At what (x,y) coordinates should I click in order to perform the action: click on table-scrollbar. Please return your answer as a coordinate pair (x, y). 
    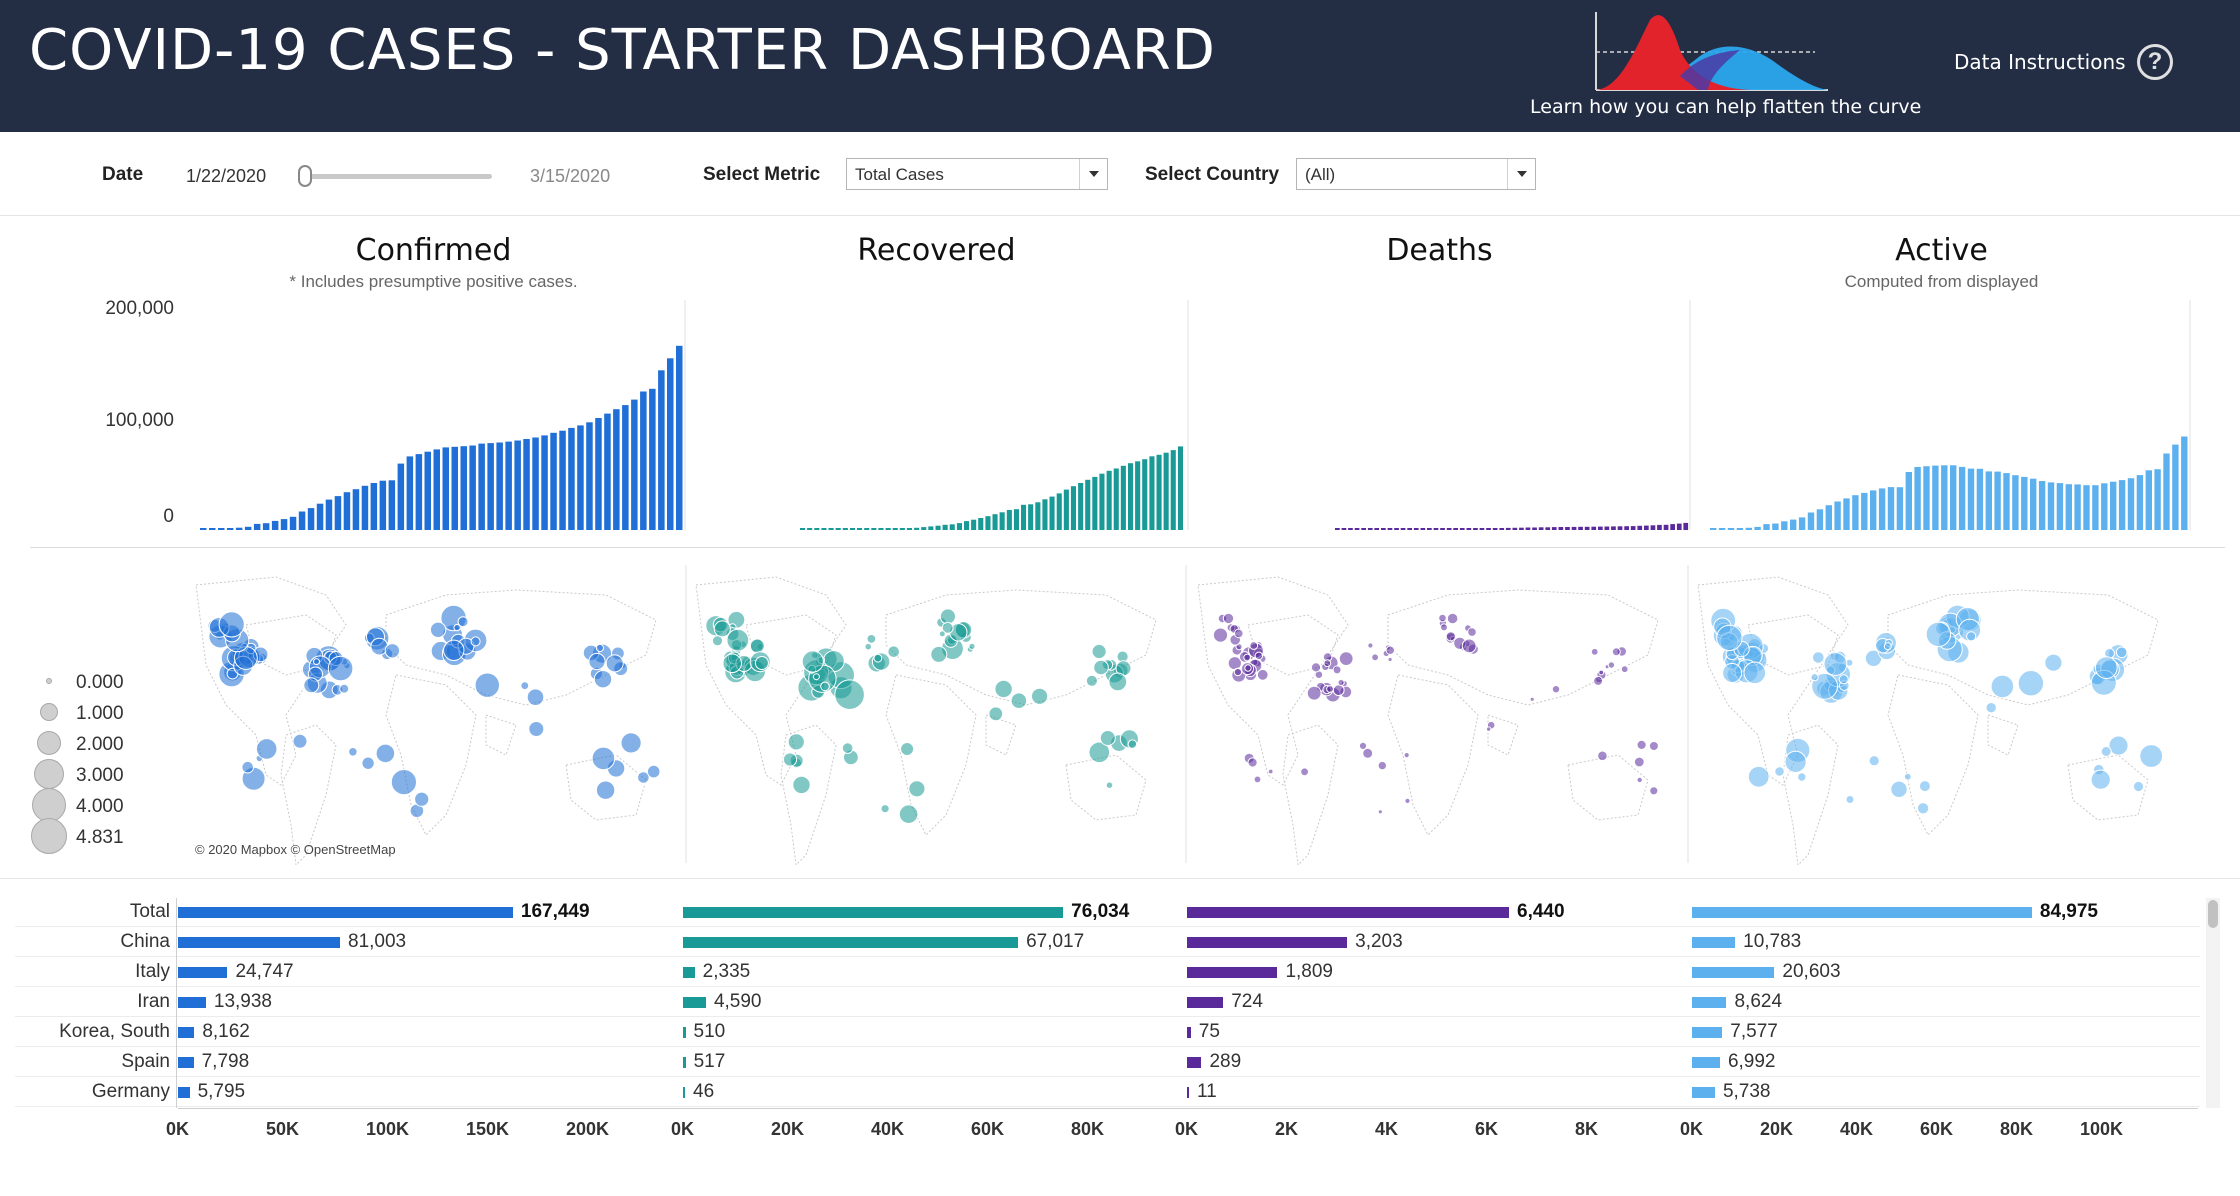
    Looking at the image, I should click on (2213, 1003).